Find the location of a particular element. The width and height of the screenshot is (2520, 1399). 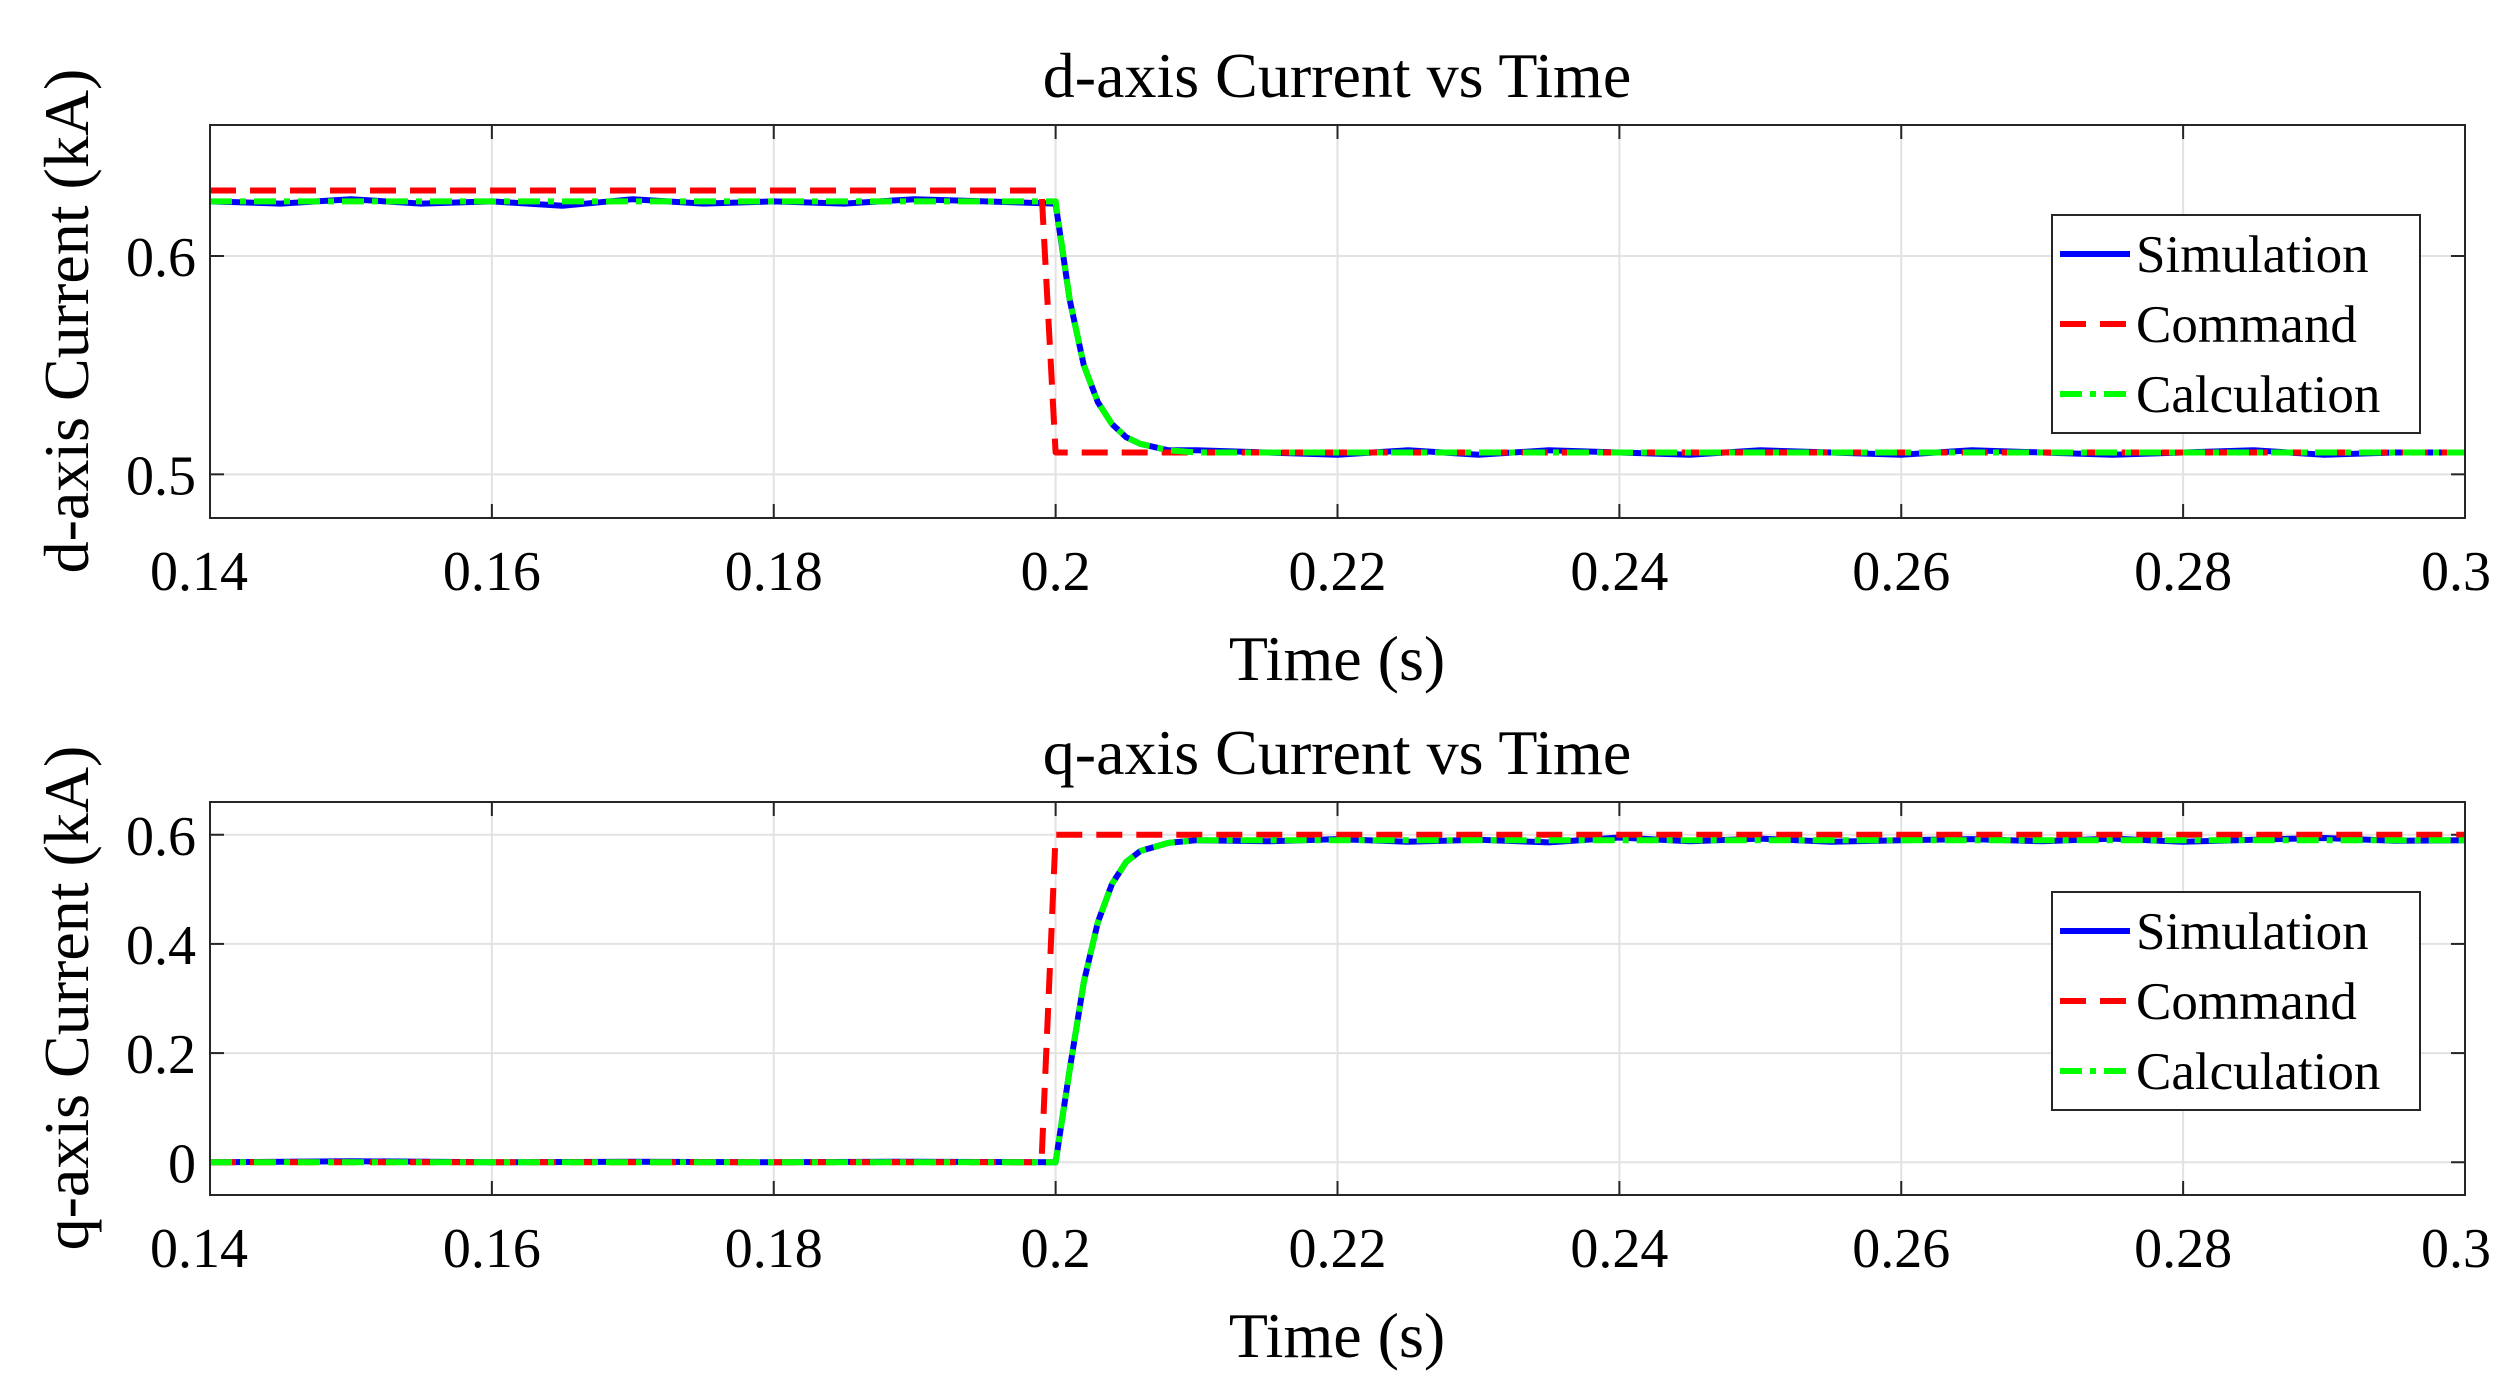

q-axis-x-tick-label: 0.22 is located at coordinates (1338, 1249).